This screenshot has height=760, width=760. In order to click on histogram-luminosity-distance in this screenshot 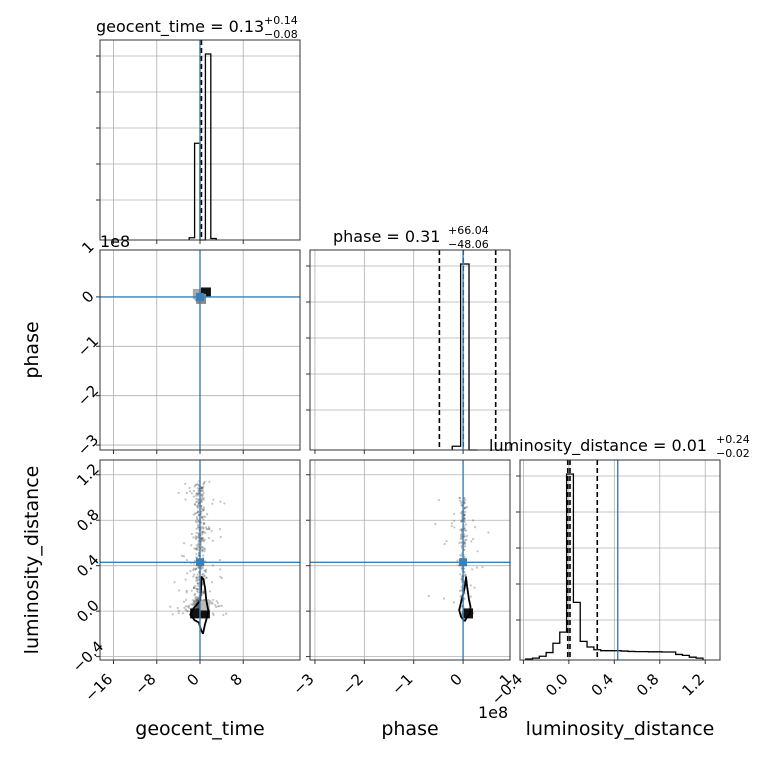, I will do `click(614, 566)`.